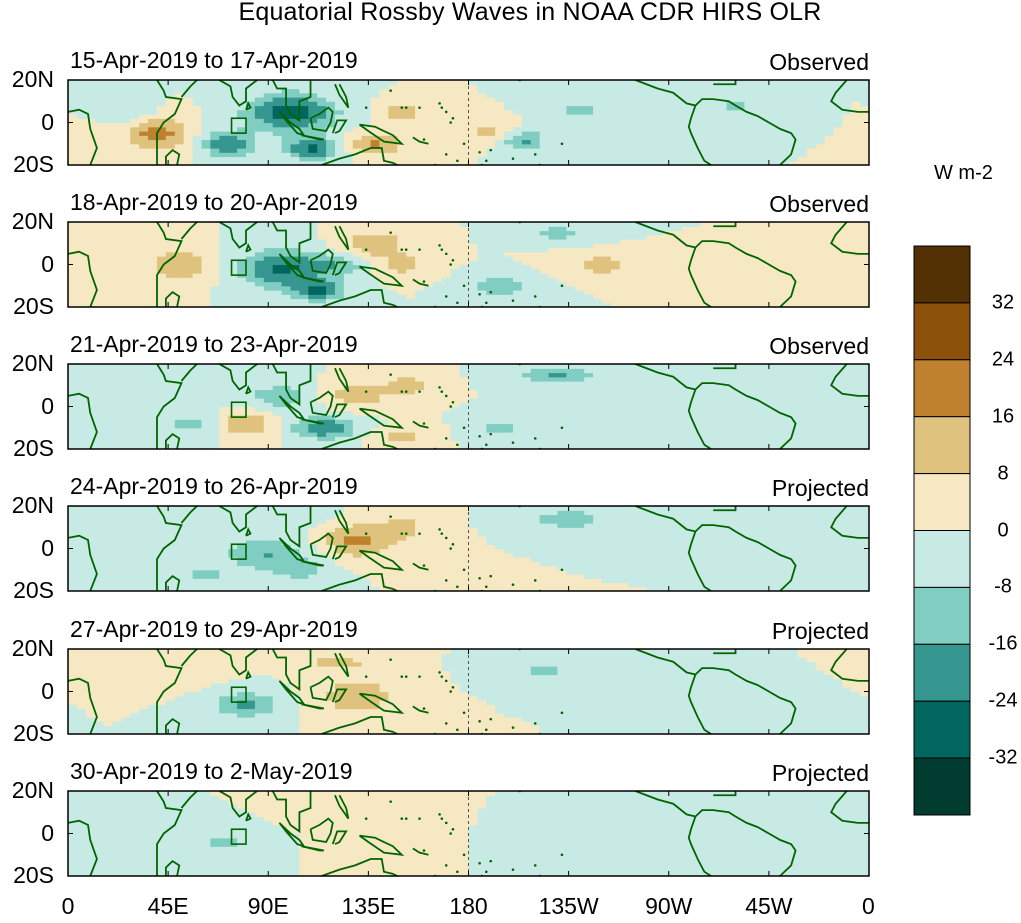 The image size is (1021, 923). What do you see at coordinates (238, 125) in the screenshot?
I see `region-box` at bounding box center [238, 125].